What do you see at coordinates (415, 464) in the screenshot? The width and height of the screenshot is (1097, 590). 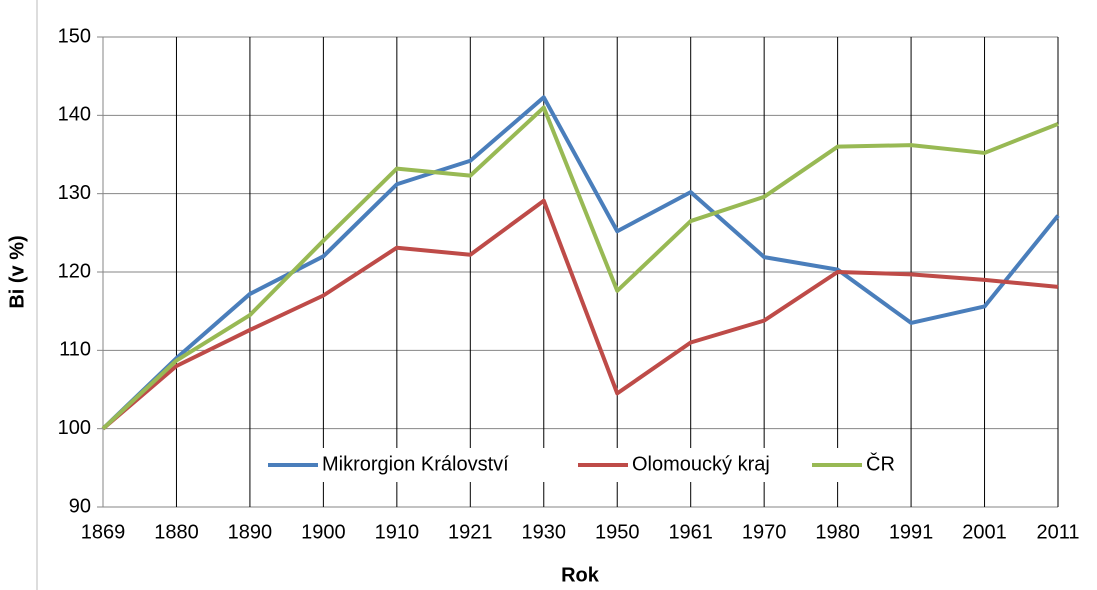 I see `legend-label: Mikrorgion Království` at bounding box center [415, 464].